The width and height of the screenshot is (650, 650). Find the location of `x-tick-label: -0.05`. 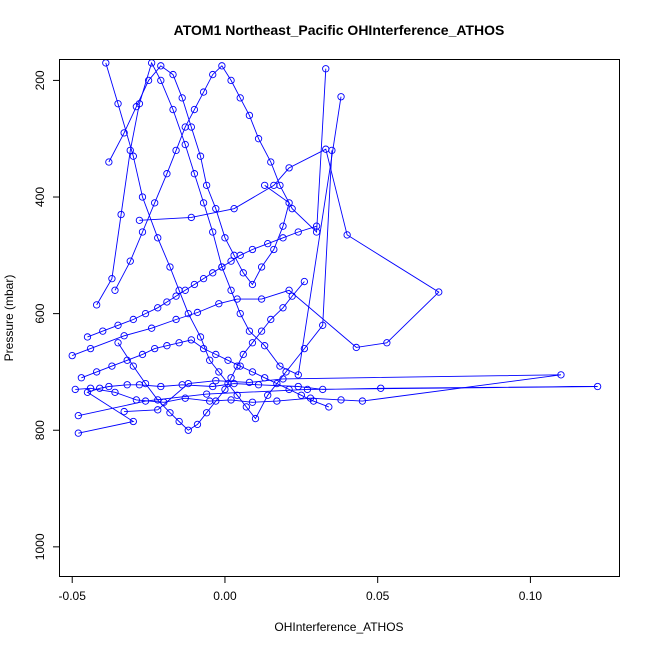

x-tick-label: -0.05 is located at coordinates (73, 596).